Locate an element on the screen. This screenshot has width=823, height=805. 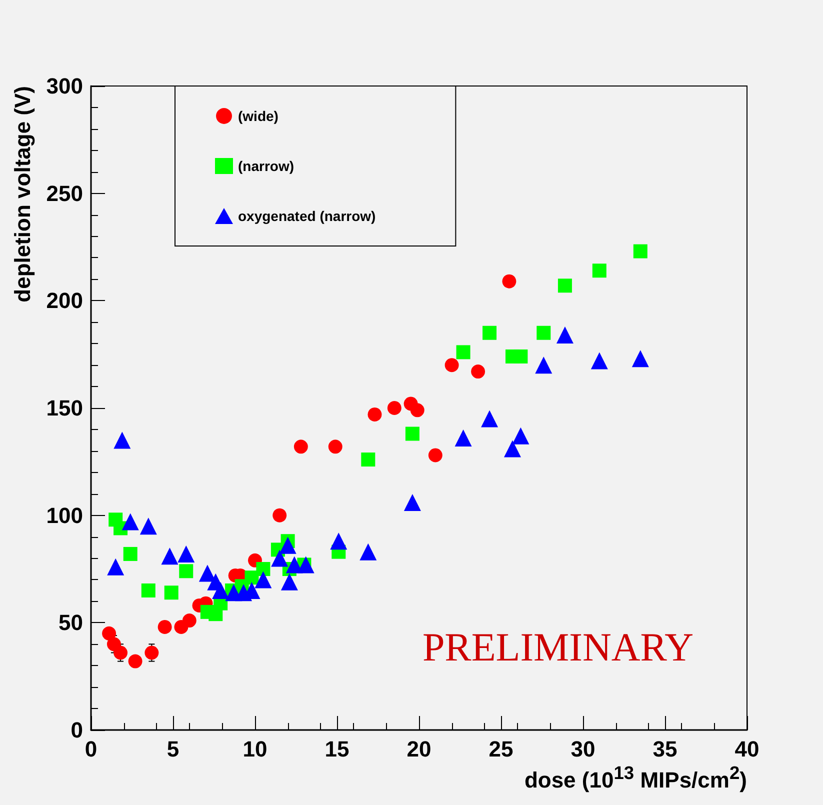
x-tick-label: 15 is located at coordinates (337, 749).